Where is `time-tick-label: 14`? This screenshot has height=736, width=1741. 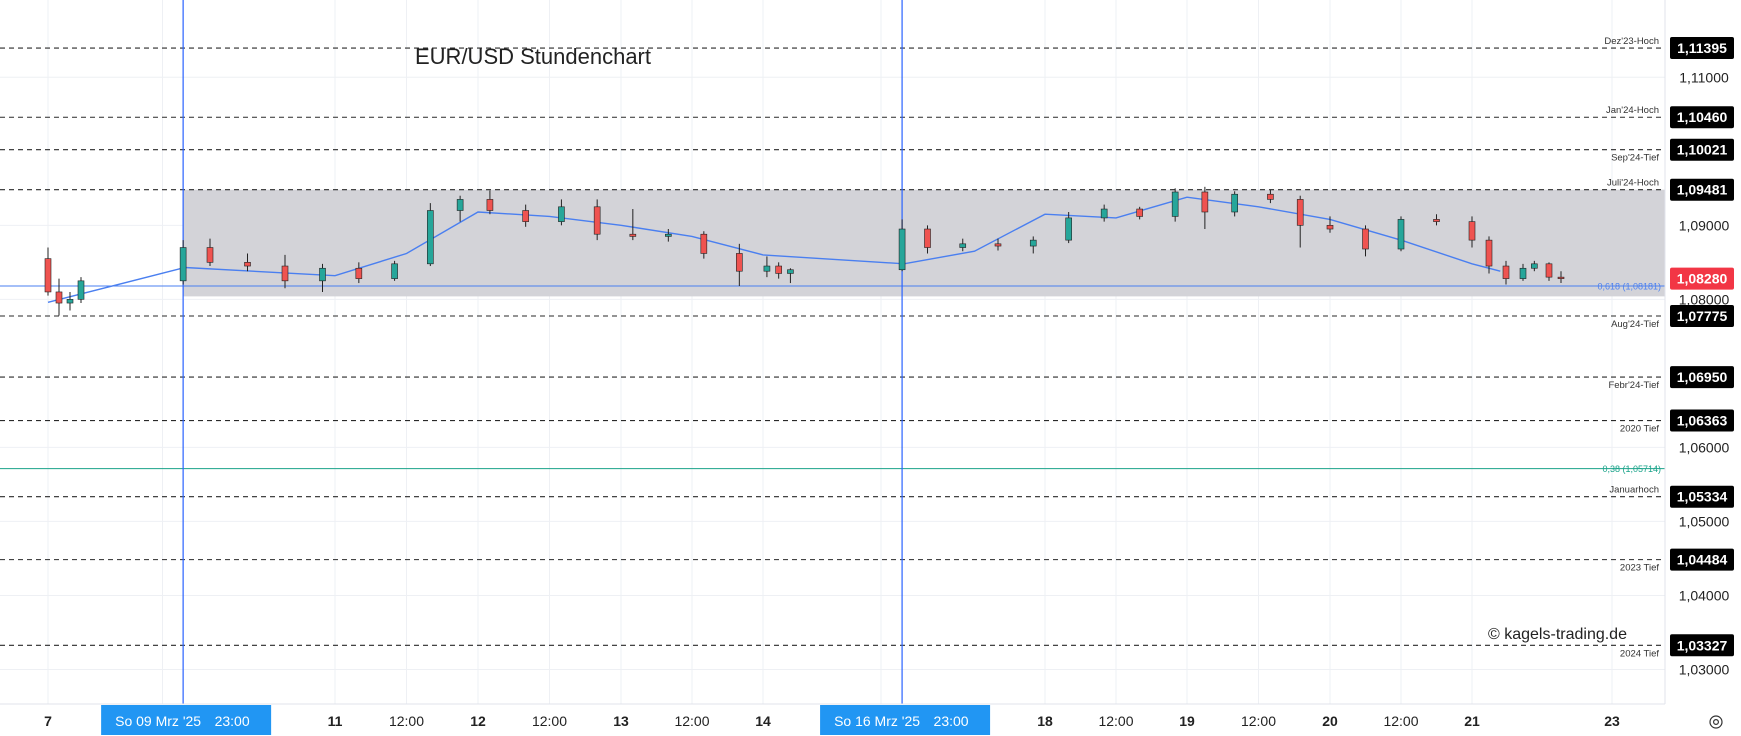 time-tick-label: 14 is located at coordinates (763, 721).